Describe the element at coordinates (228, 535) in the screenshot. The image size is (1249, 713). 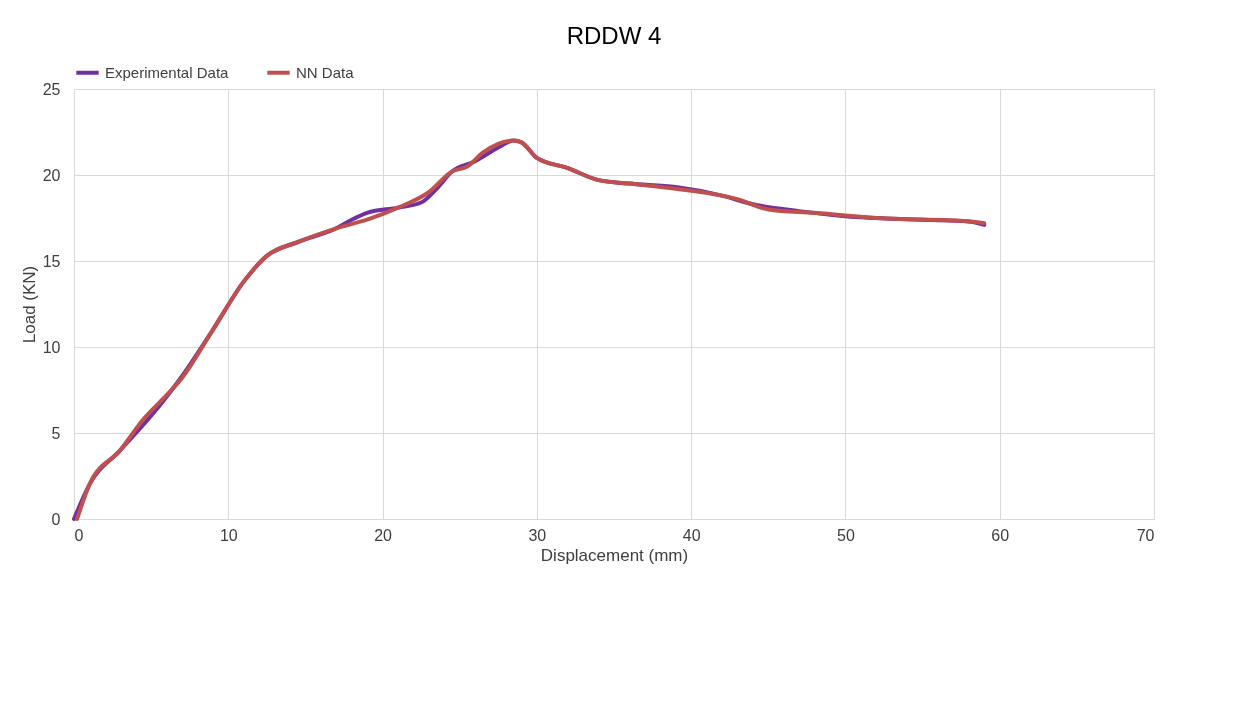
I see `x-tick-label: 10` at that location.